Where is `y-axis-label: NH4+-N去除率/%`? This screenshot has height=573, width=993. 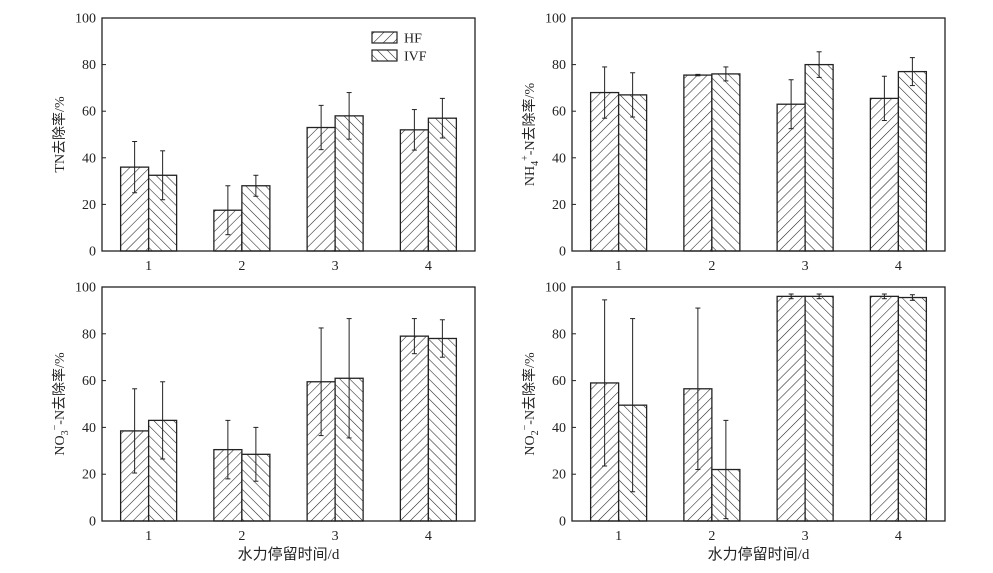 y-axis-label: NH4+-N去除率/% is located at coordinates (530, 135).